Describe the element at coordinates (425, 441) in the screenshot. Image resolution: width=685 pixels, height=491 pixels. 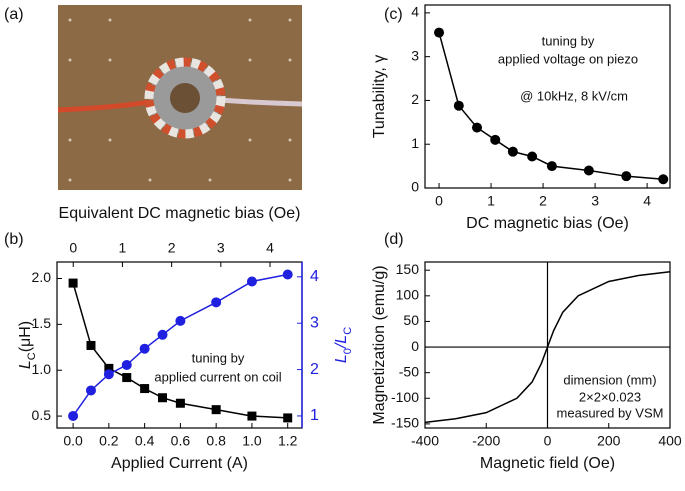
I see `x-tick-label: -400` at that location.